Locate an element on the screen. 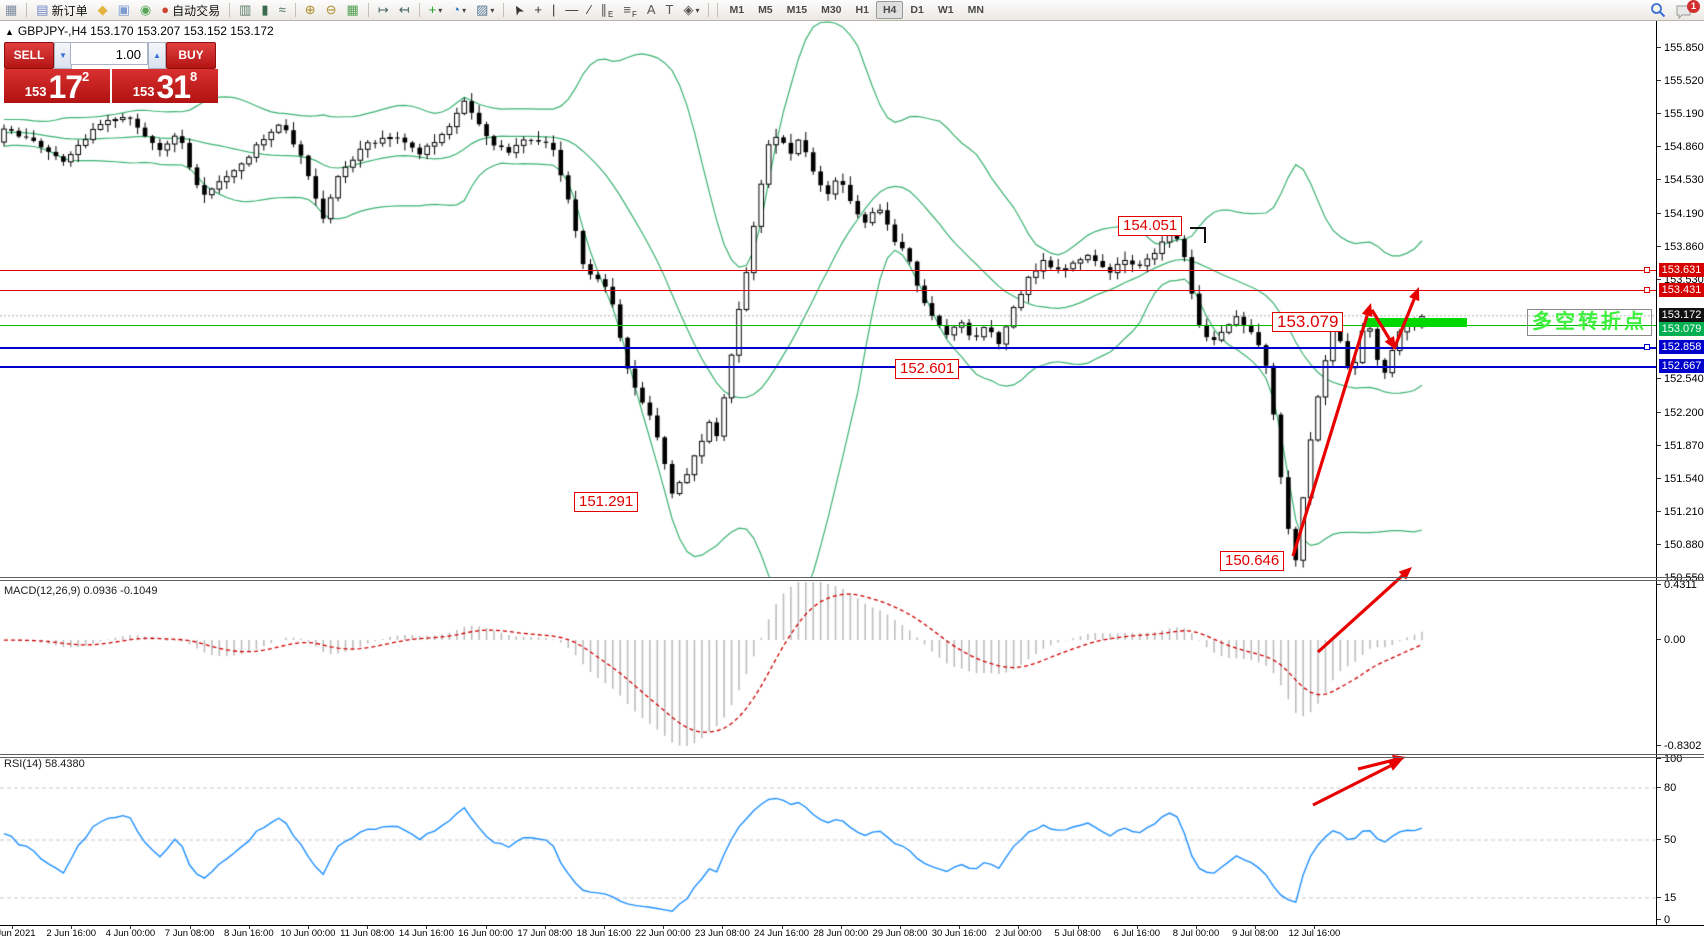  timeframe-m5-button: M5 is located at coordinates (765, 10).